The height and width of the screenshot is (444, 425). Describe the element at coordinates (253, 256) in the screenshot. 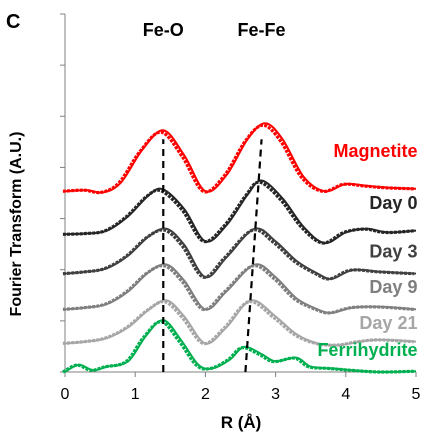

I see `annotation-line` at that location.